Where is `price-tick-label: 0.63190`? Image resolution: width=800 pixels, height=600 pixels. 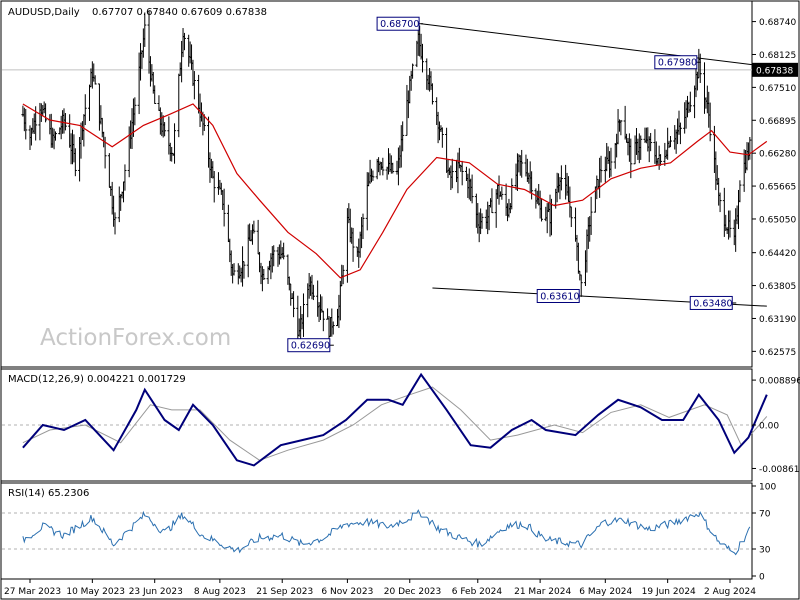
price-tick-label: 0.63190 is located at coordinates (777, 320).